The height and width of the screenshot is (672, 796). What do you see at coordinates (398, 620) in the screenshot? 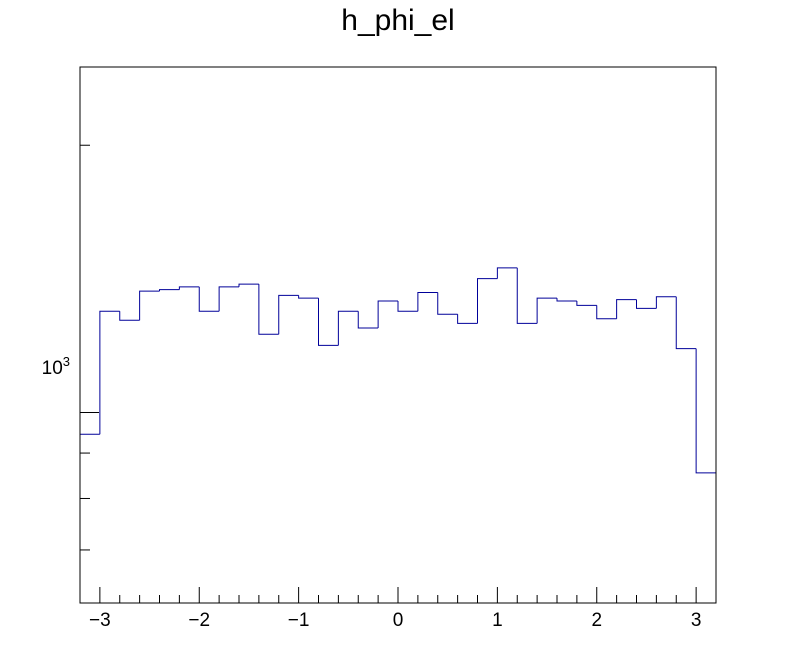
I see `x-tick-label: 0` at bounding box center [398, 620].